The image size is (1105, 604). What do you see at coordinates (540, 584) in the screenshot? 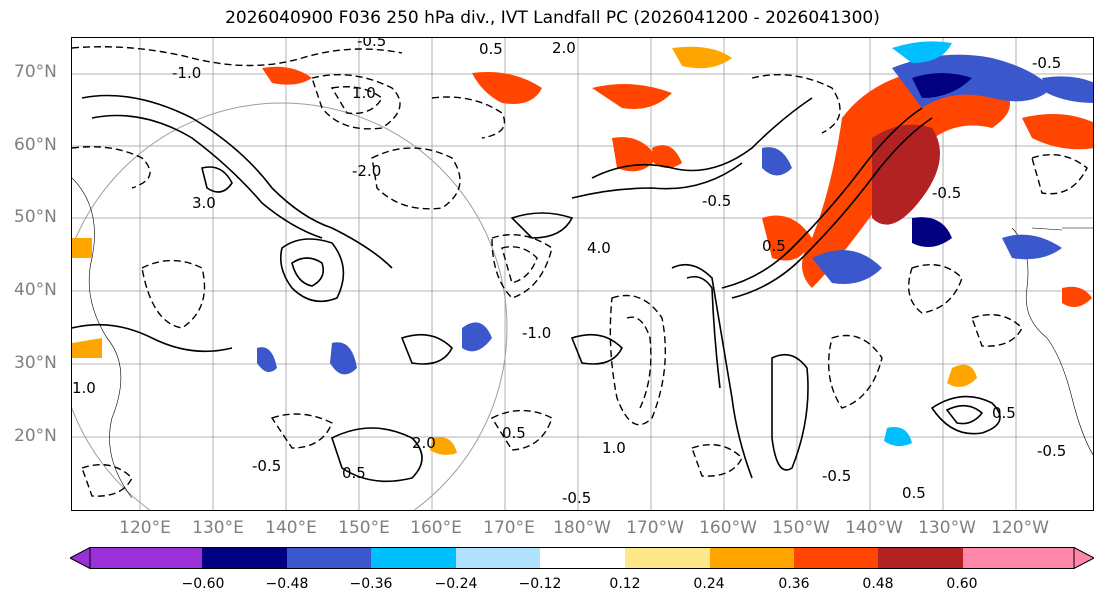
I see `colorbar-tick: −0.12` at bounding box center [540, 584].